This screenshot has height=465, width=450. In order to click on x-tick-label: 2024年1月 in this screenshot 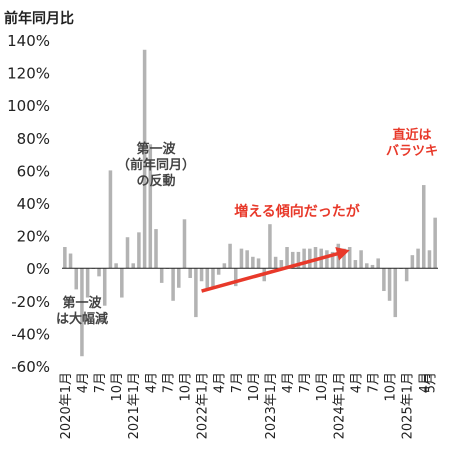, I will do `click(339, 405)`.